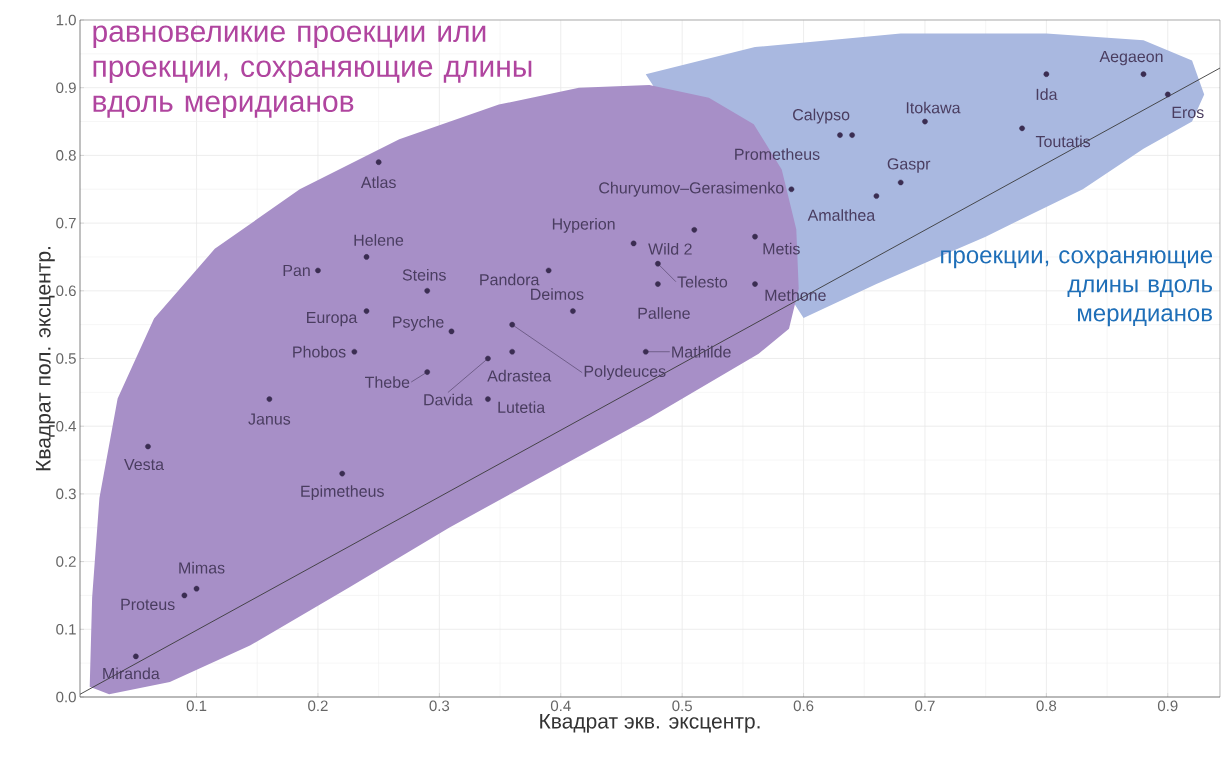  Describe the element at coordinates (332, 319) in the screenshot. I see `annotation: Europa` at that location.